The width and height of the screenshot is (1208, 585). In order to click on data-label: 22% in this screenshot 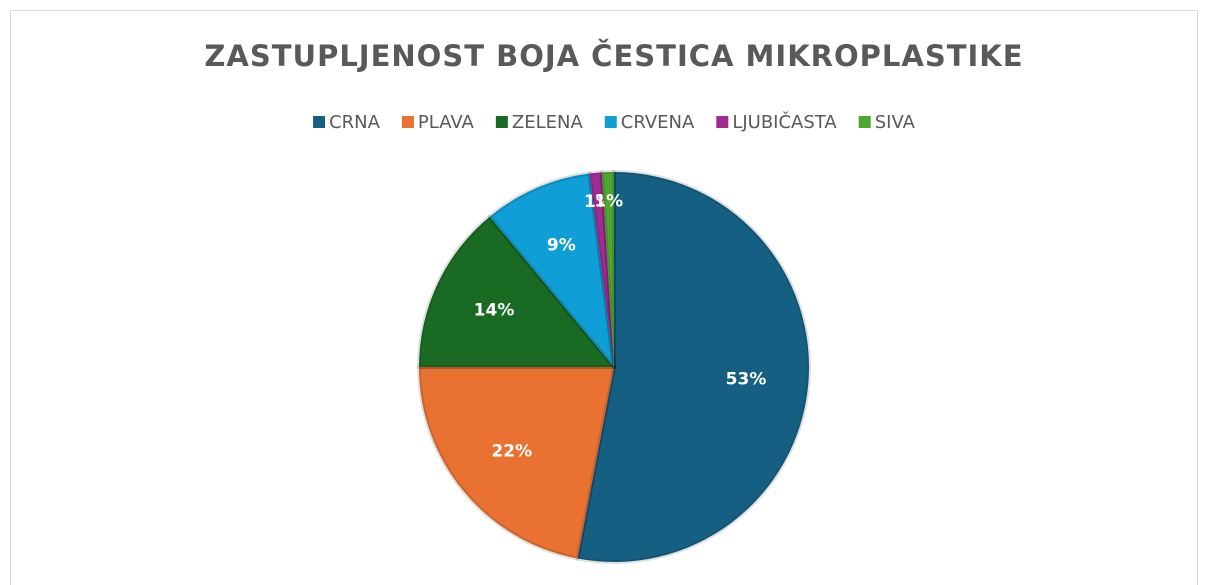, I will do `click(511, 452)`.